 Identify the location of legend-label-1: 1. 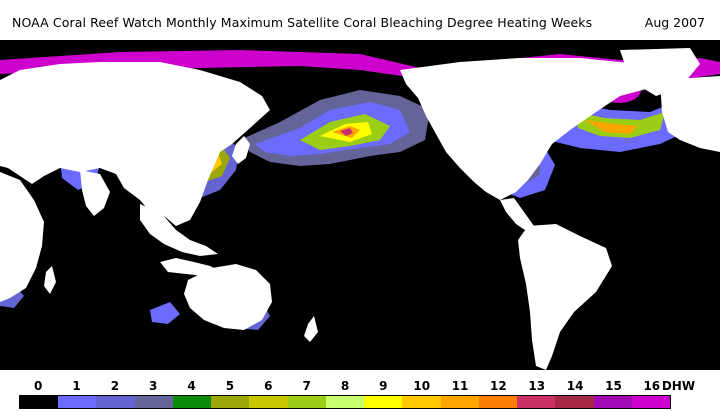
(76, 386).